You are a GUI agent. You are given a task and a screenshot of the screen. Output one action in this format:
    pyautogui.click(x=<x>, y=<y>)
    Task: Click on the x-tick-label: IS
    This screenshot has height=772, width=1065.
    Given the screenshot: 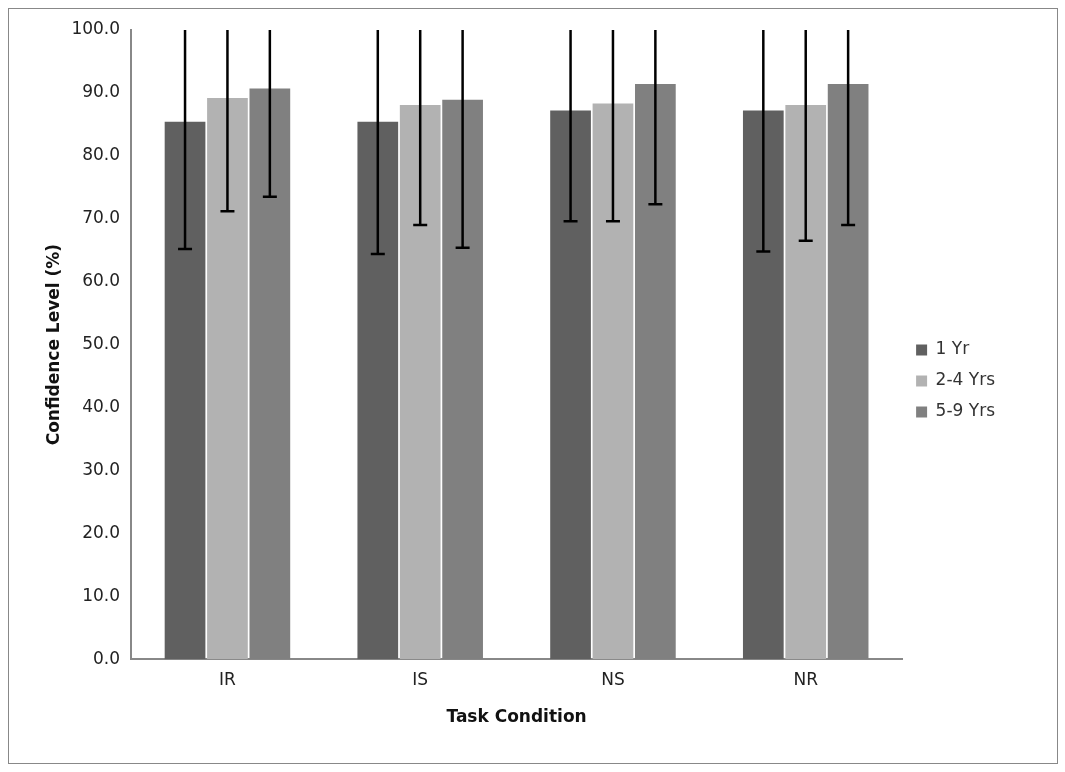 What is the action you would take?
    pyautogui.click(x=420, y=678)
    